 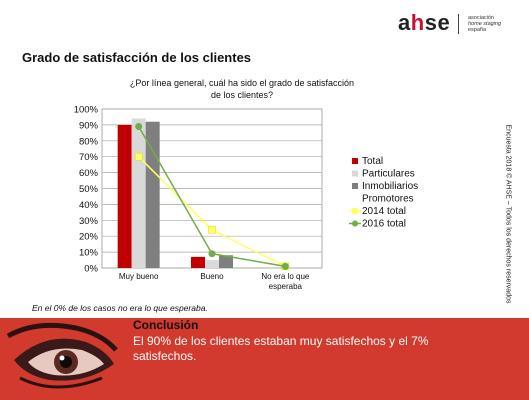 I want to click on ahse-logo: ahse asociación home staging españa, so click(x=457, y=24).